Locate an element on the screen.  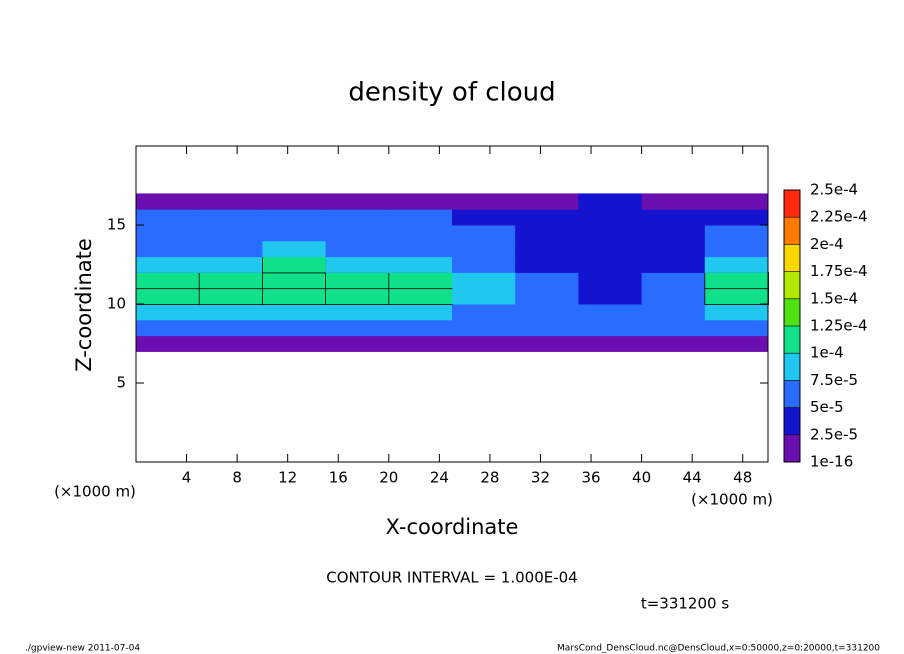
colorbar-label: 1e-16 is located at coordinates (831, 462).